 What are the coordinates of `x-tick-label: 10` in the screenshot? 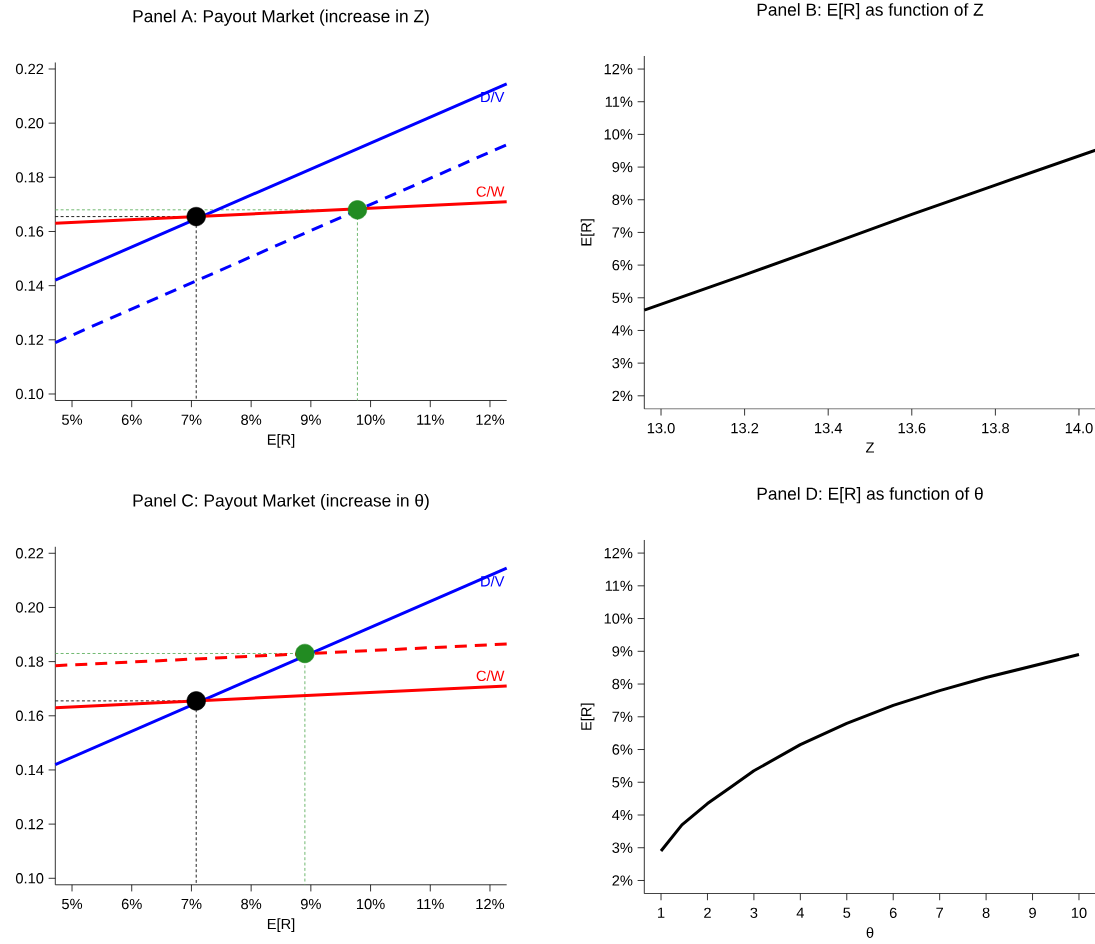 It's located at (1079, 913).